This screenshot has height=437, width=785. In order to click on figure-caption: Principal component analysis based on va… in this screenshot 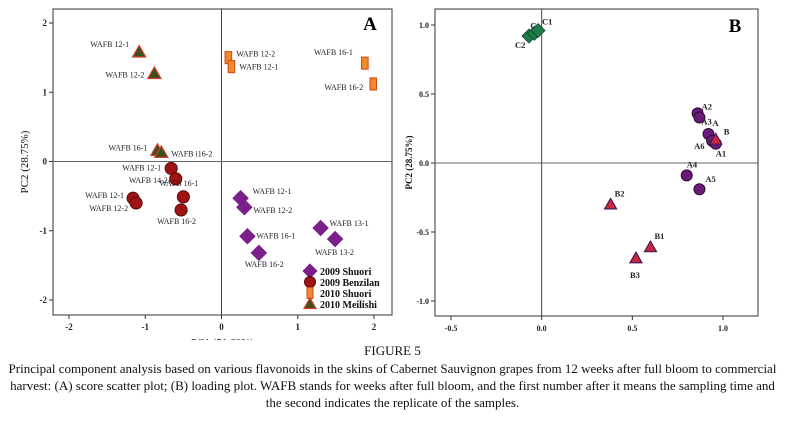, I will do `click(392, 385)`.